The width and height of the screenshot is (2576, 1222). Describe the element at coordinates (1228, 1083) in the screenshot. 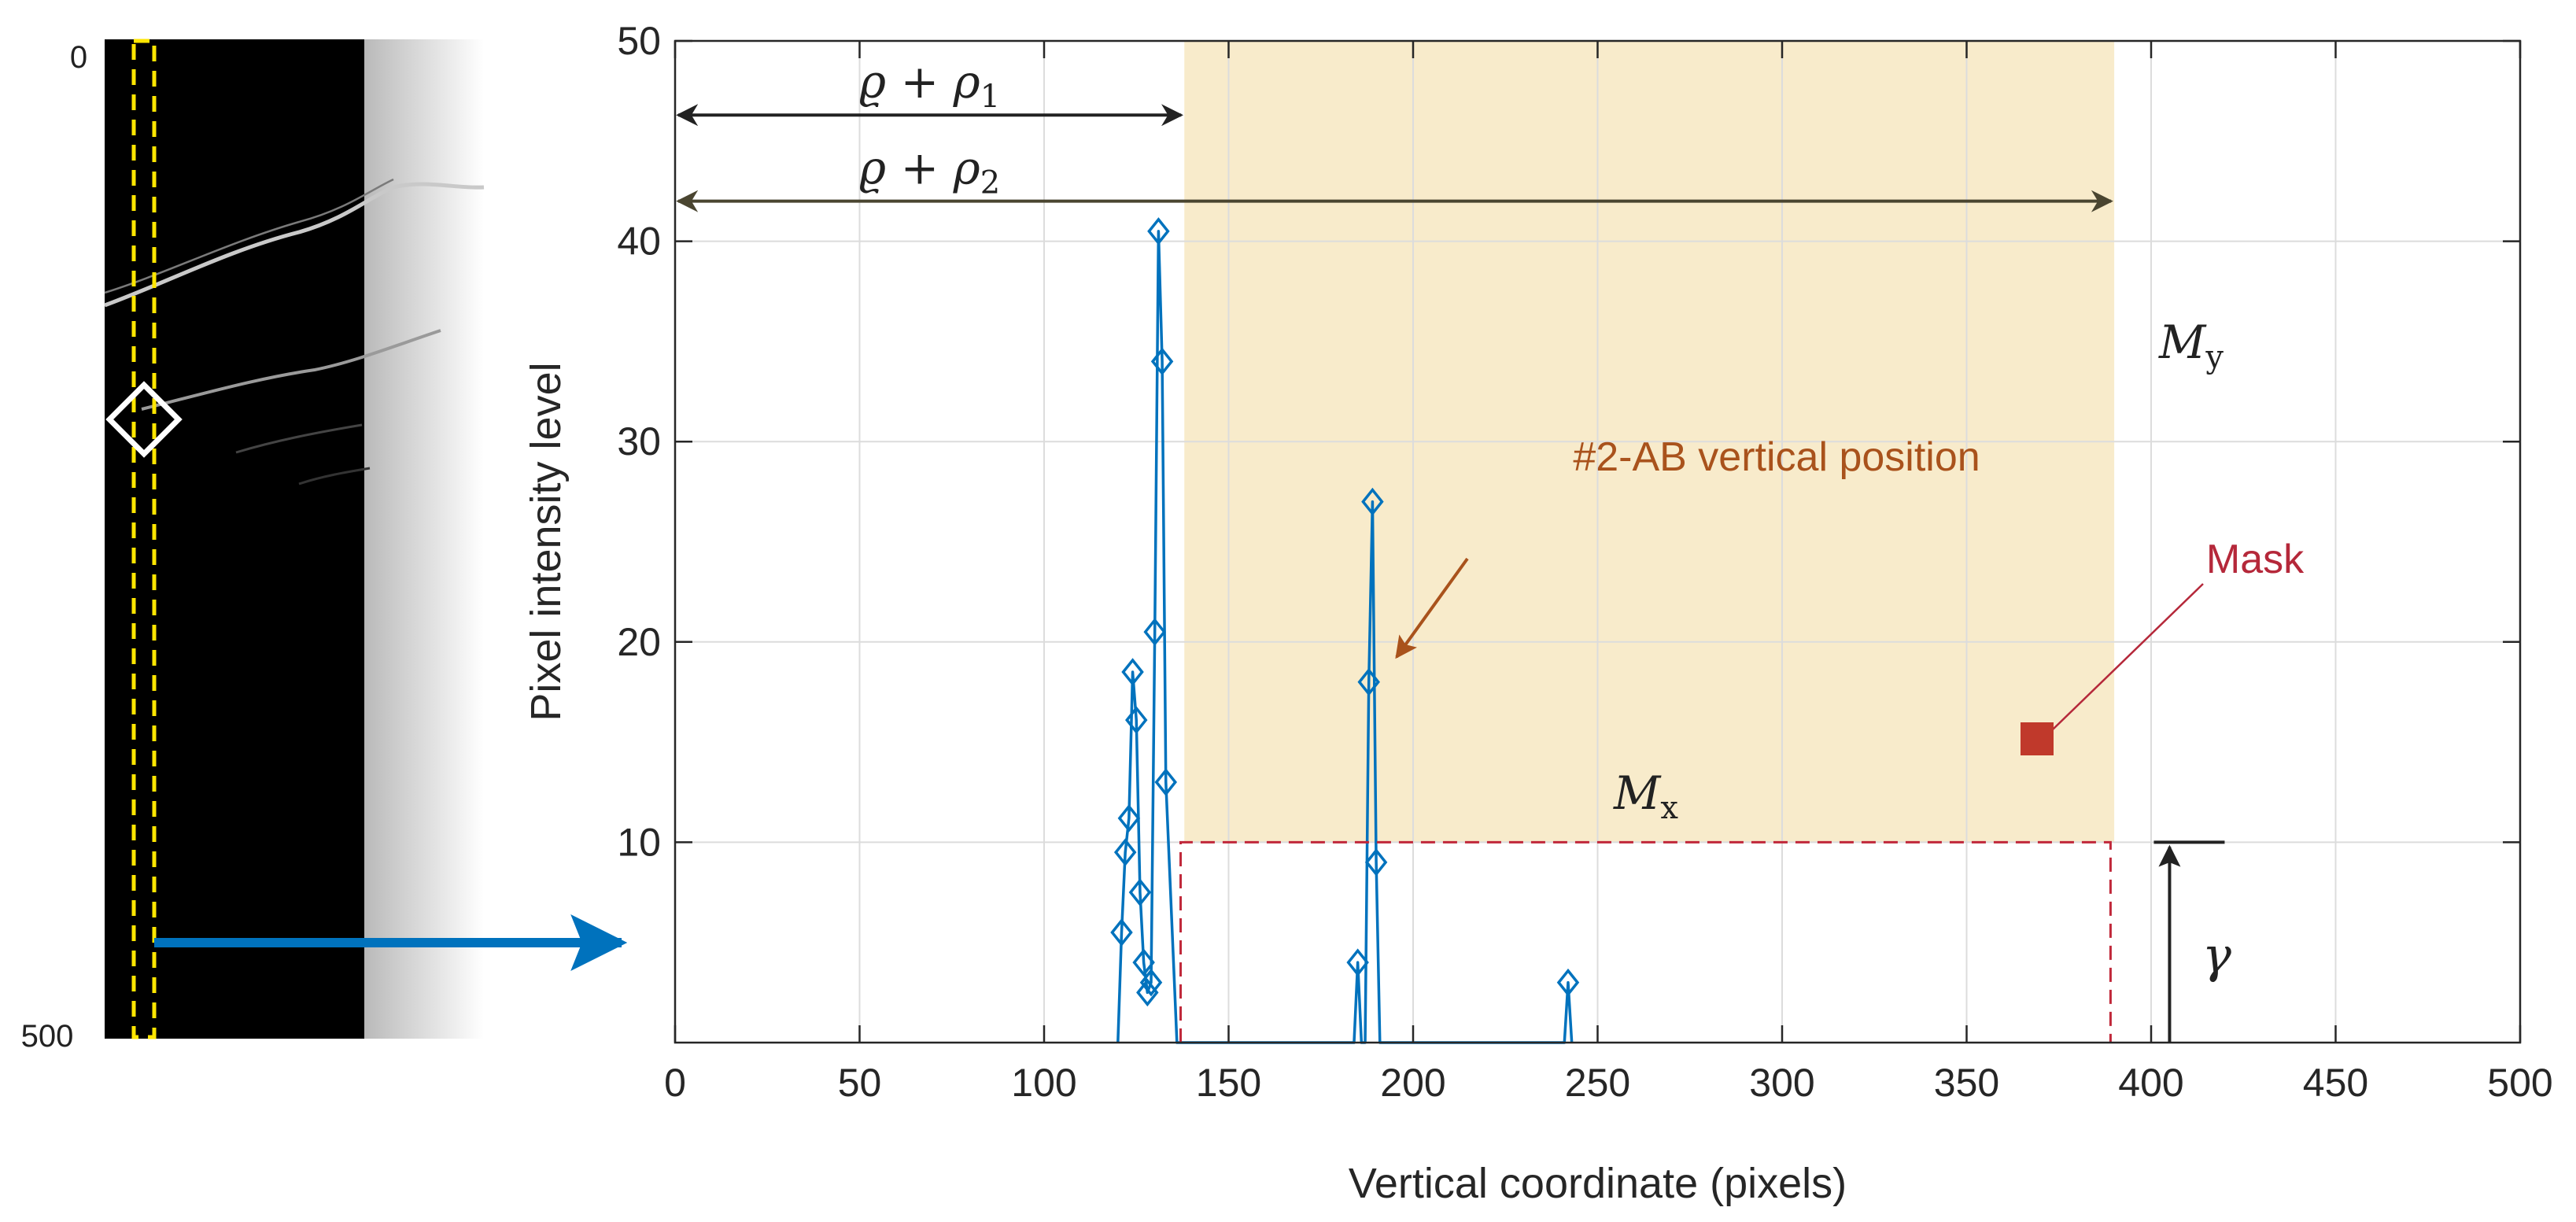

I see `x-tick-label: 150` at that location.